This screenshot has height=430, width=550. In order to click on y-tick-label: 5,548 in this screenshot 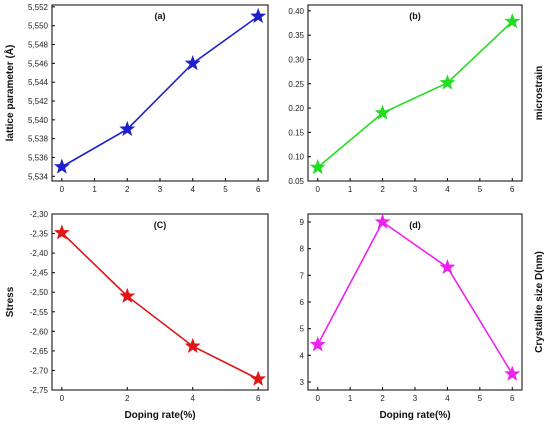, I will do `click(38, 45)`.